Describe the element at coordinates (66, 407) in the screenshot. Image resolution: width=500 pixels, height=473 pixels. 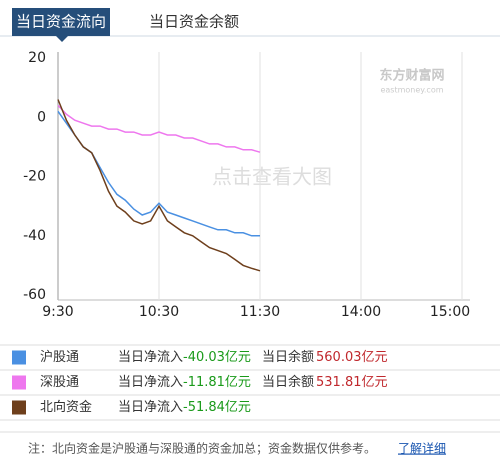
I see `legend-name: 北向资金` at that location.